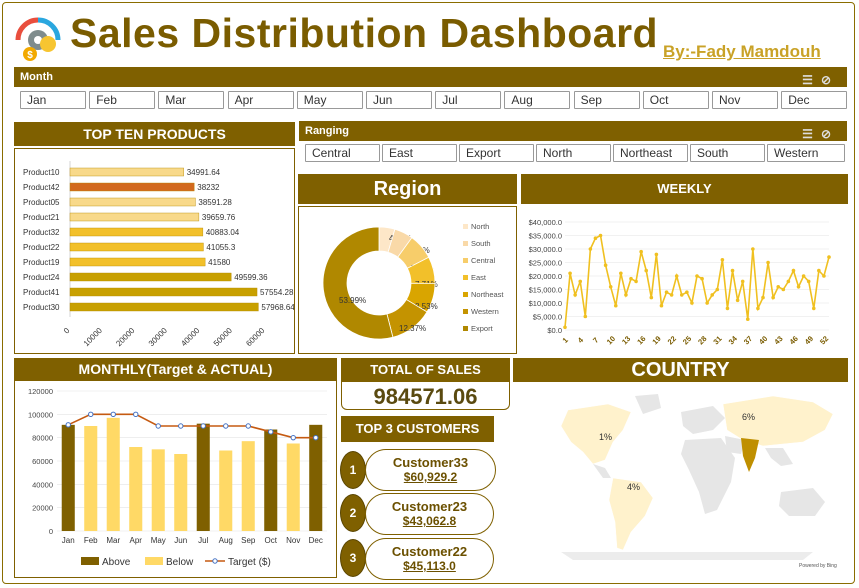  What do you see at coordinates (748, 417) in the screenshot?
I see `map-label-asia: 6%` at bounding box center [748, 417].